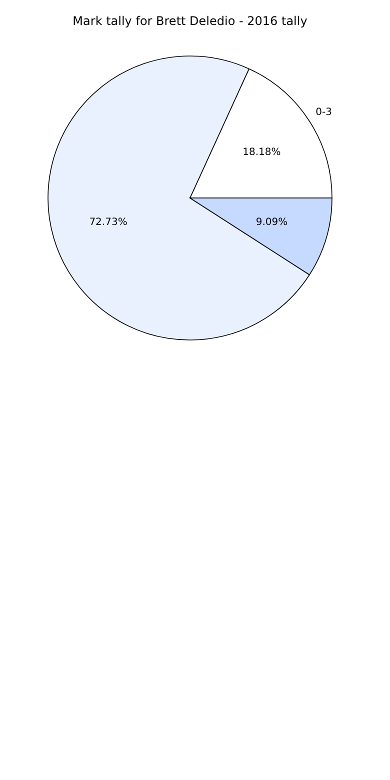  I want to click on data-label: 72.73%, so click(108, 222).